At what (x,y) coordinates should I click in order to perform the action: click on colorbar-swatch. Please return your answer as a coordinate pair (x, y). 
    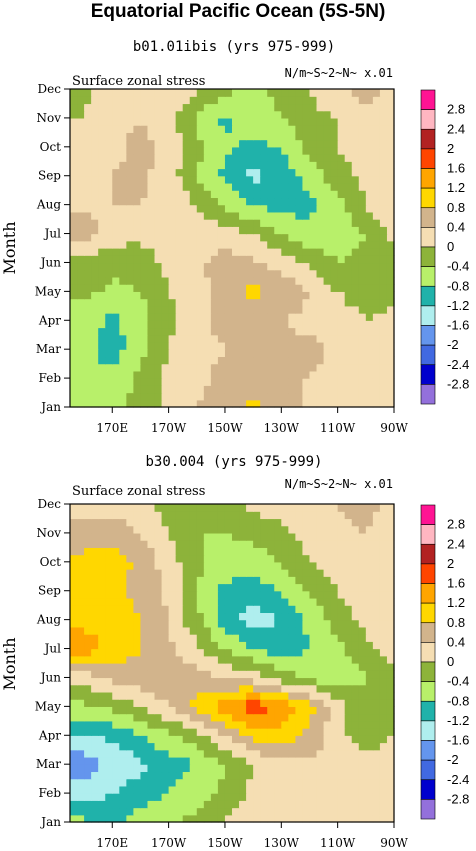
    Looking at the image, I should click on (428, 632).